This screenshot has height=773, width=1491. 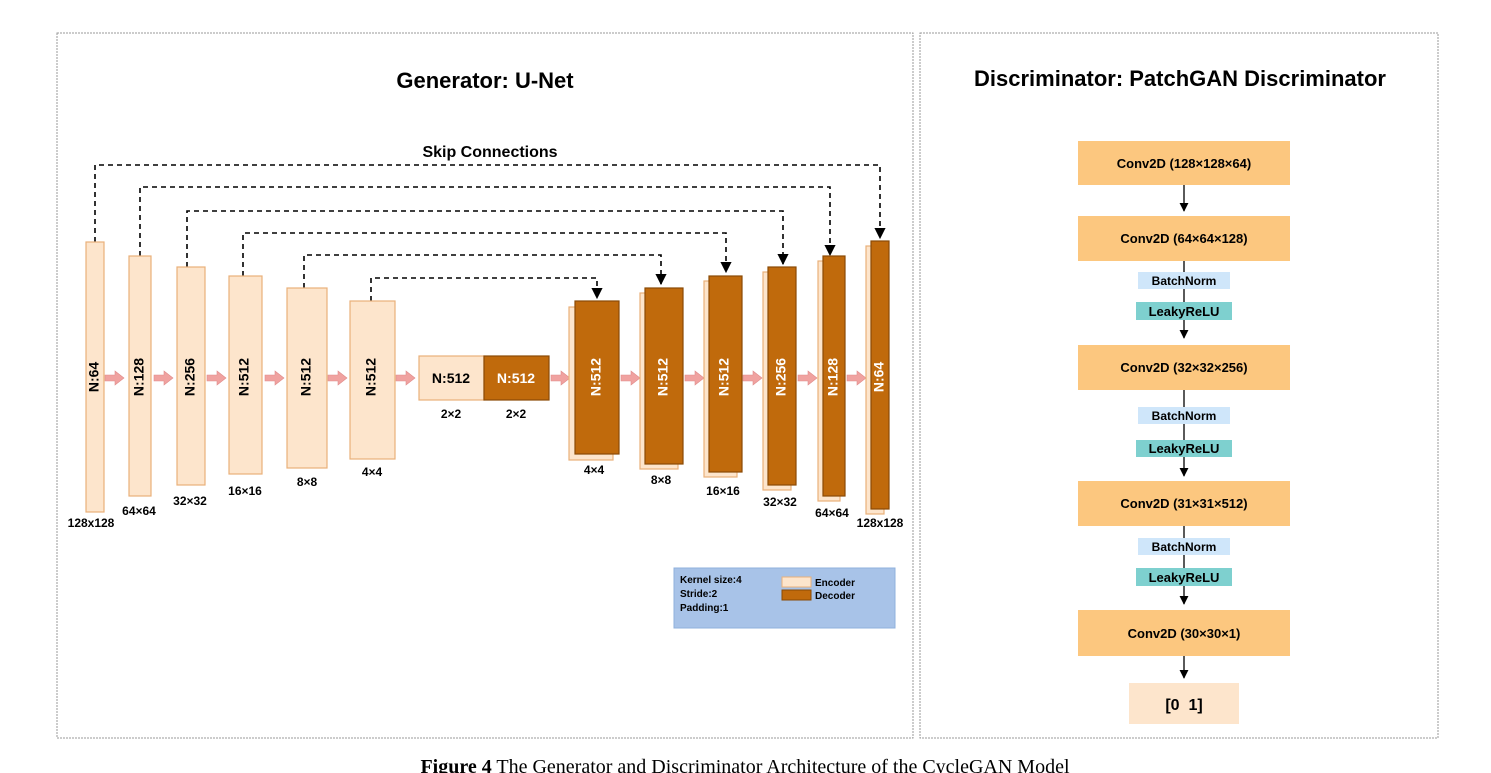 I want to click on decoder-size-4: 32×32, so click(x=780, y=502).